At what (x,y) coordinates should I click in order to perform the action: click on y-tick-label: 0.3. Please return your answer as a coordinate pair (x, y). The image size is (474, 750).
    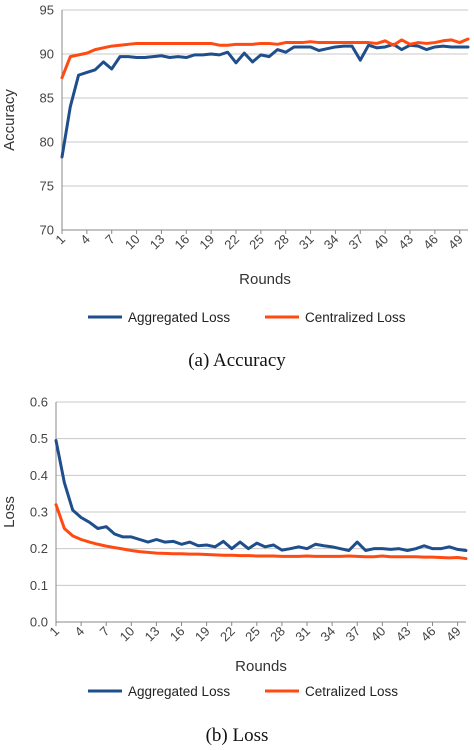
    Looking at the image, I should click on (39, 512).